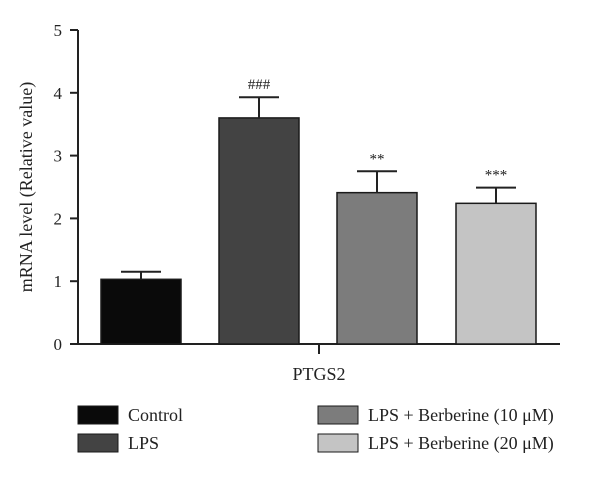 Image resolution: width=600 pixels, height=483 pixels. I want to click on significance-label-4: ***, so click(496, 176).